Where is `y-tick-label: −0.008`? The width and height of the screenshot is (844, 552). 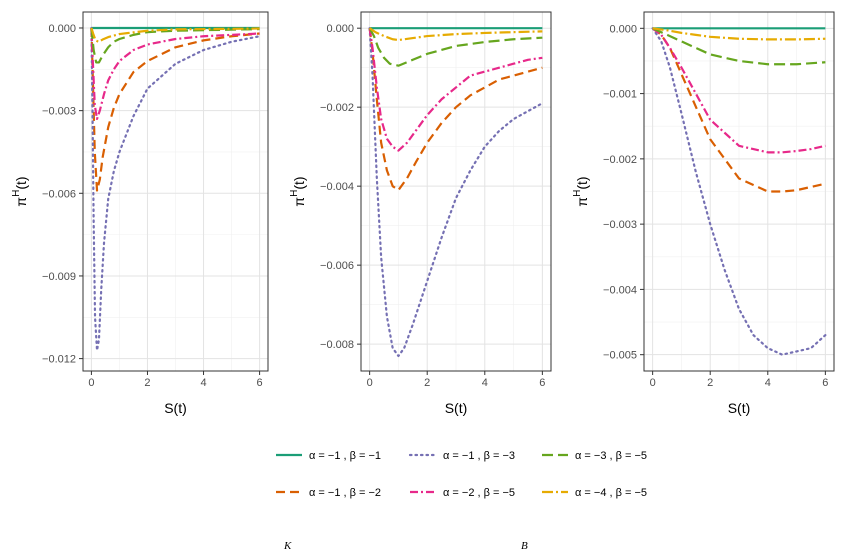
y-tick-label: −0.008 is located at coordinates (337, 345).